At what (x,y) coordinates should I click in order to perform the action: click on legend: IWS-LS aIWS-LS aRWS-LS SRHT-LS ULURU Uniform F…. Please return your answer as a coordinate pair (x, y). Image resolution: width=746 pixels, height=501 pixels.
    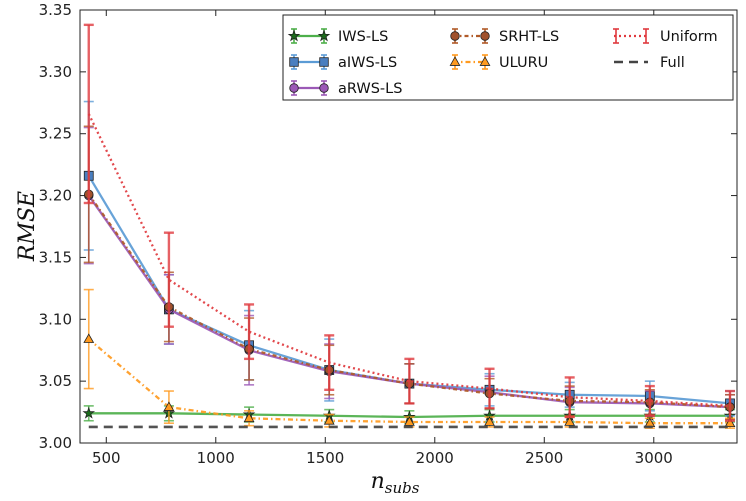
    Looking at the image, I should click on (508, 57).